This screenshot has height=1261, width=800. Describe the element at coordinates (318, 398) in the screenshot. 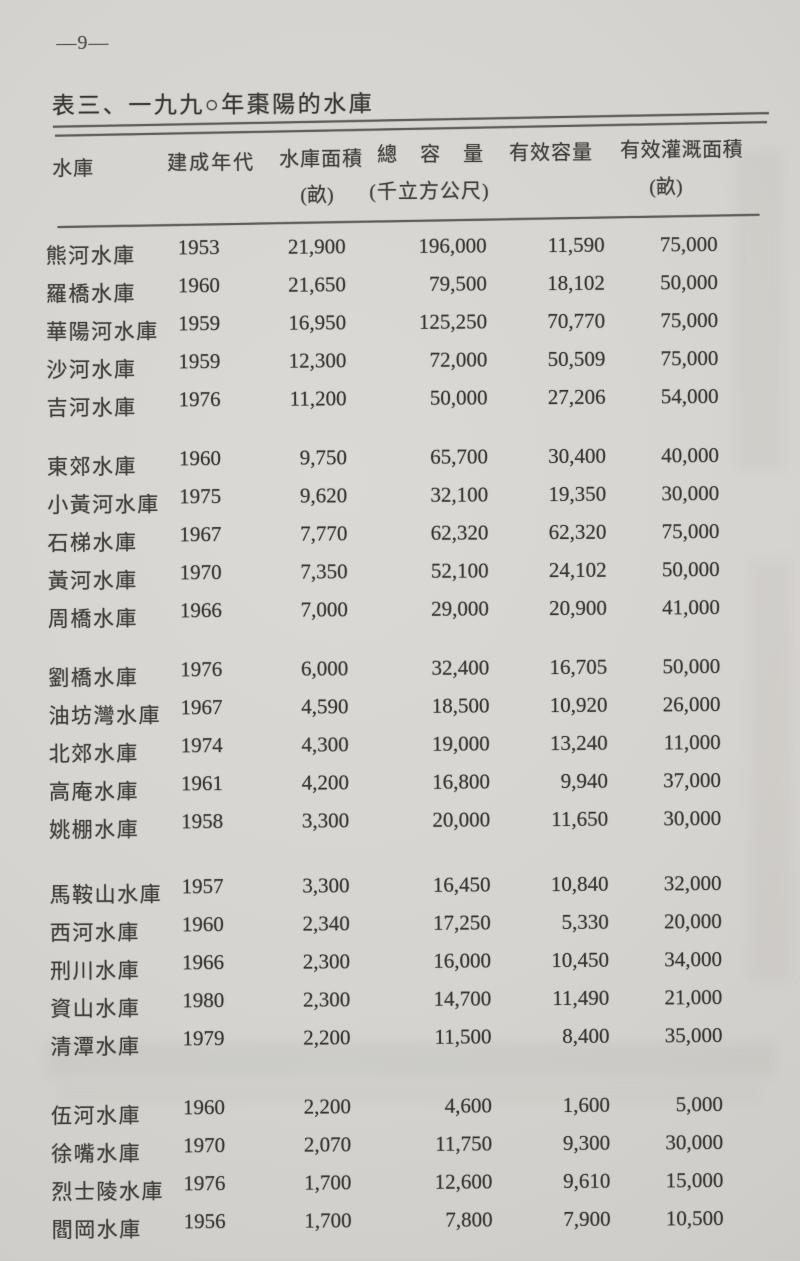

I see `cell-reservoir-area: 11,200` at that location.